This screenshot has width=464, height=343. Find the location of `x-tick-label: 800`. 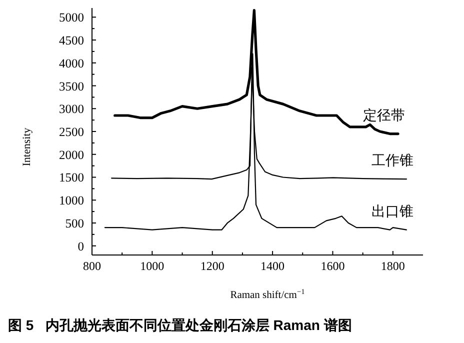

x-tick-label: 800 is located at coordinates (92, 266).